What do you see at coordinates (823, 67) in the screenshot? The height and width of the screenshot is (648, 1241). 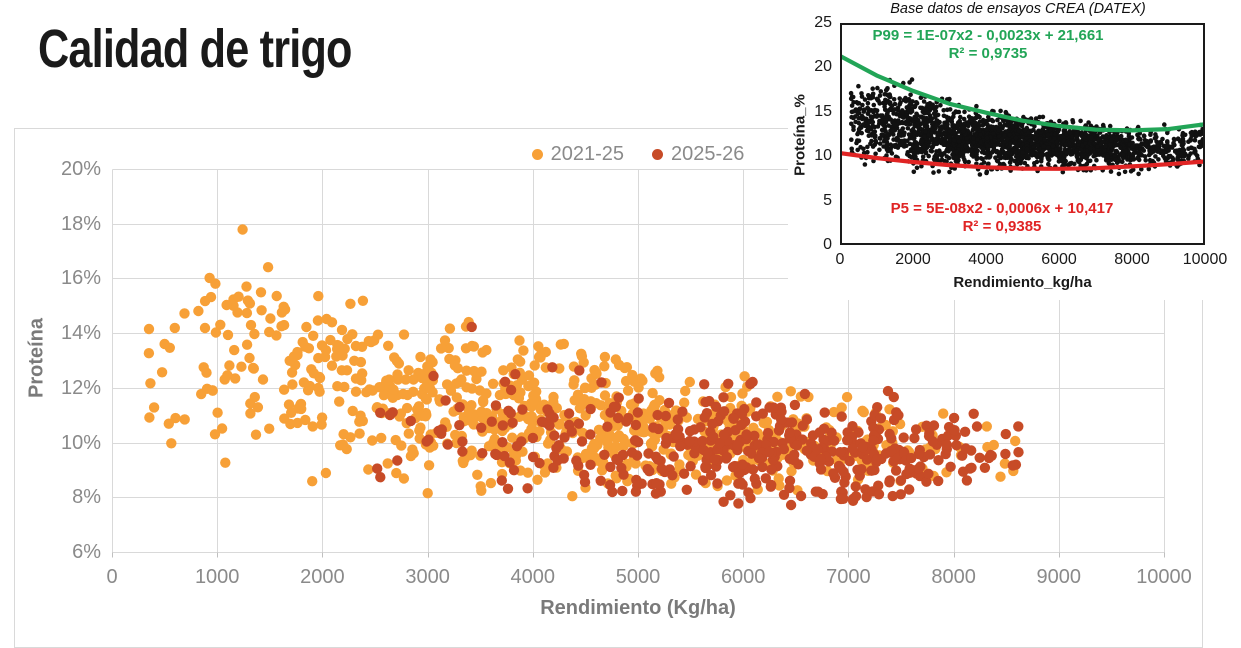 I see `inset-y-tick-label: 20` at bounding box center [823, 67].